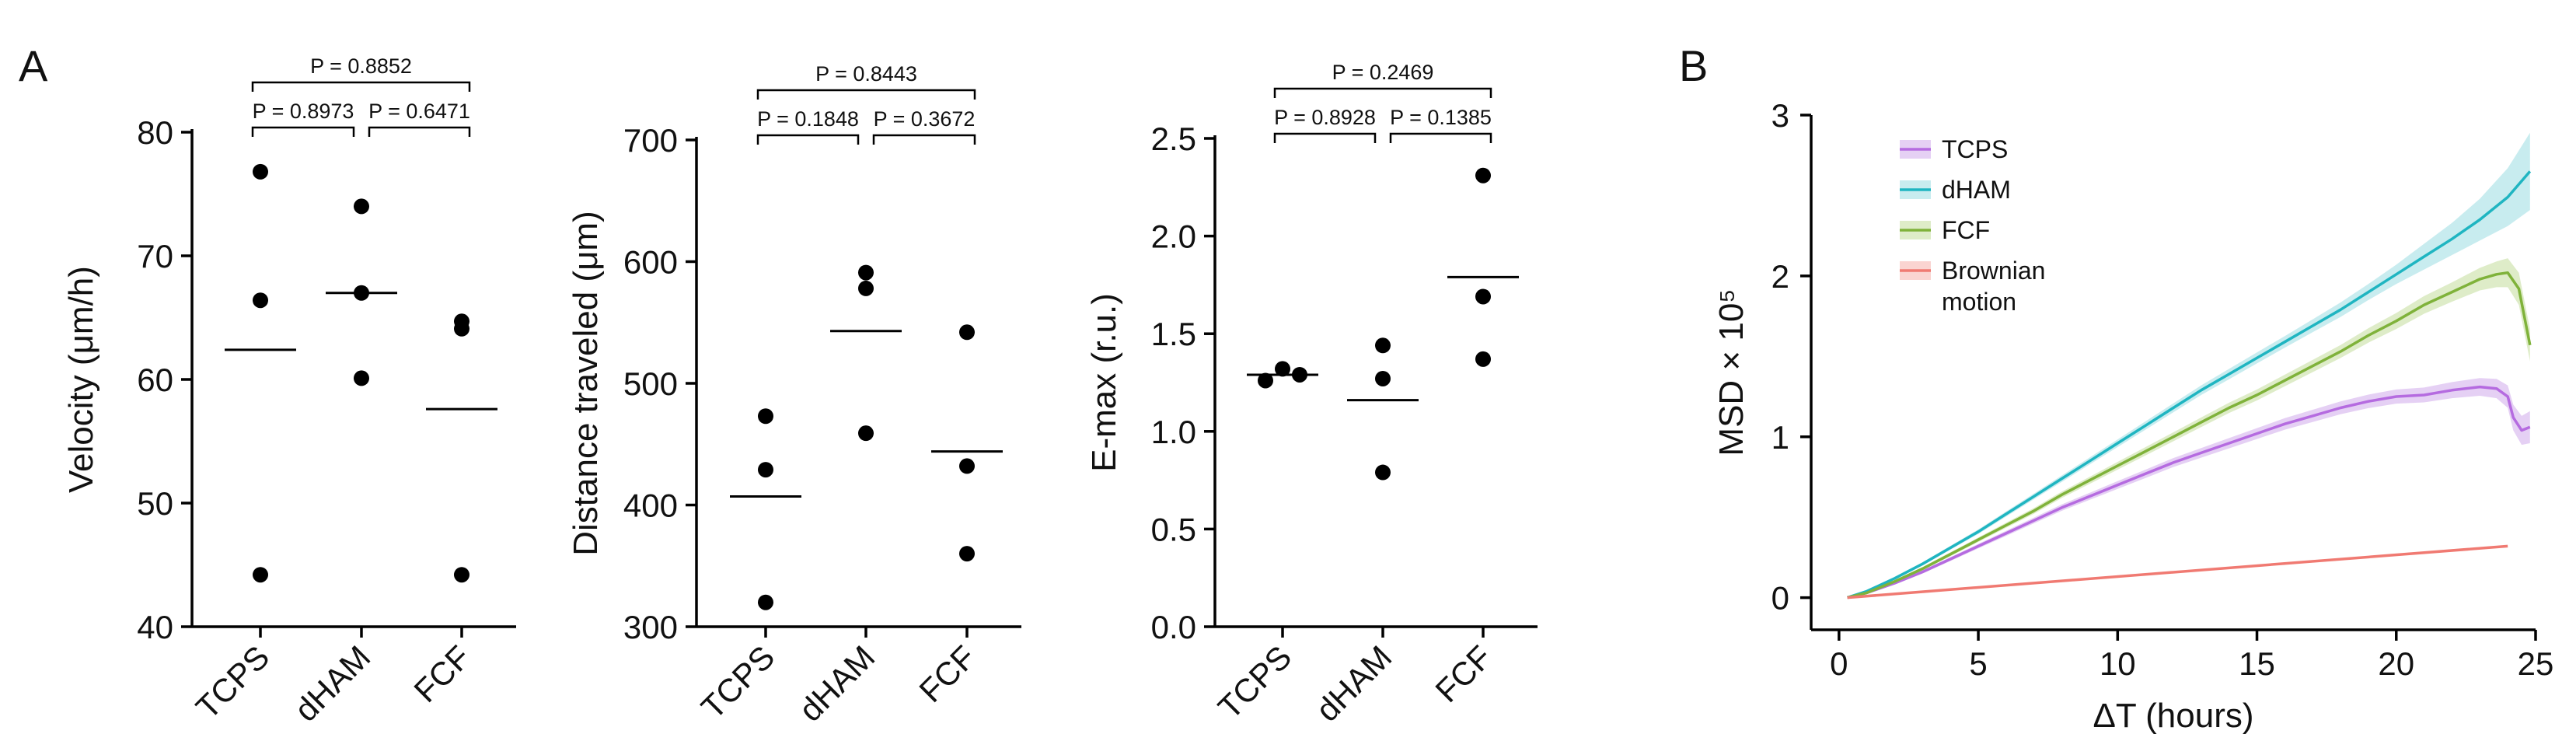 The image size is (2576, 755). Describe the element at coordinates (2118, 663) in the screenshot. I see `x-tick-label: 10` at that location.